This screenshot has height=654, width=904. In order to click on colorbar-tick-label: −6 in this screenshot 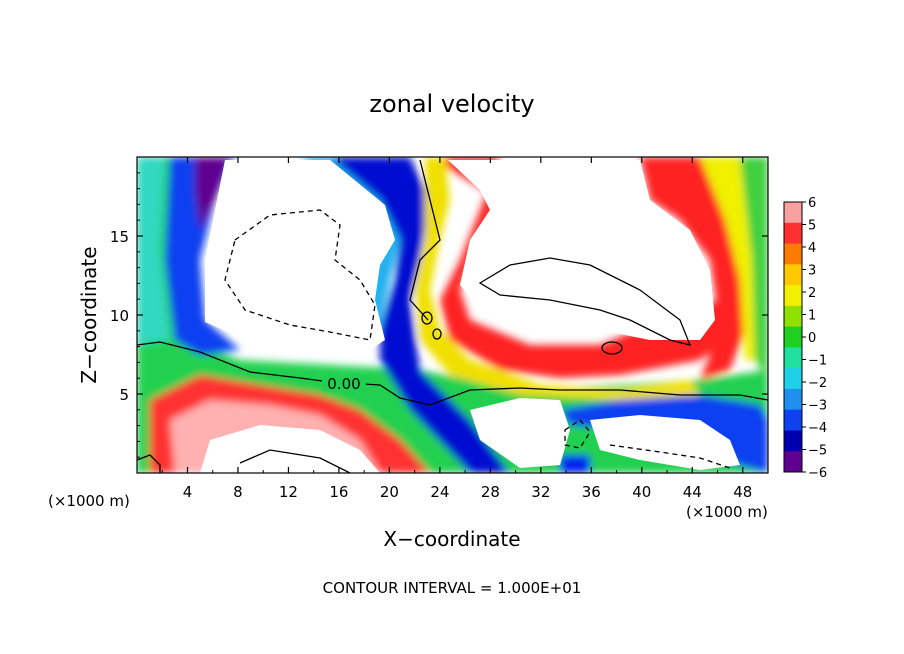, I will do `click(817, 473)`.